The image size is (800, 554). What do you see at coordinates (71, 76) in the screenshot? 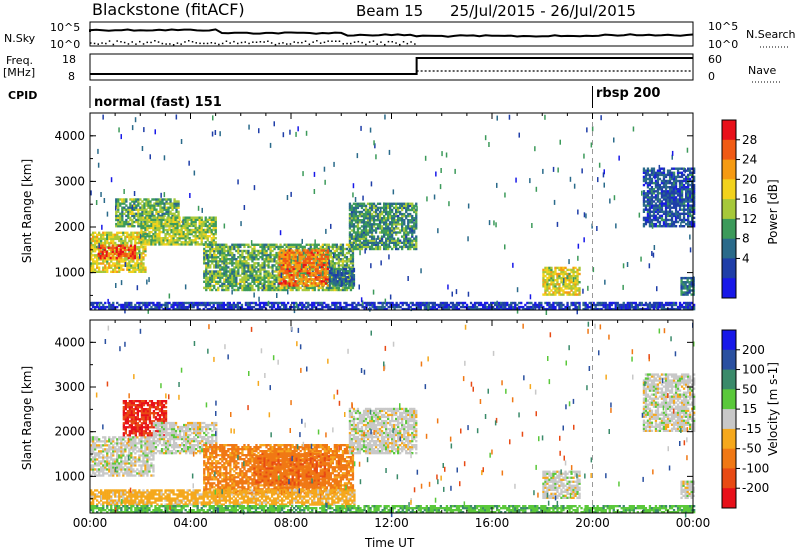
I see `freq-tick-bottom: 8` at bounding box center [71, 76].